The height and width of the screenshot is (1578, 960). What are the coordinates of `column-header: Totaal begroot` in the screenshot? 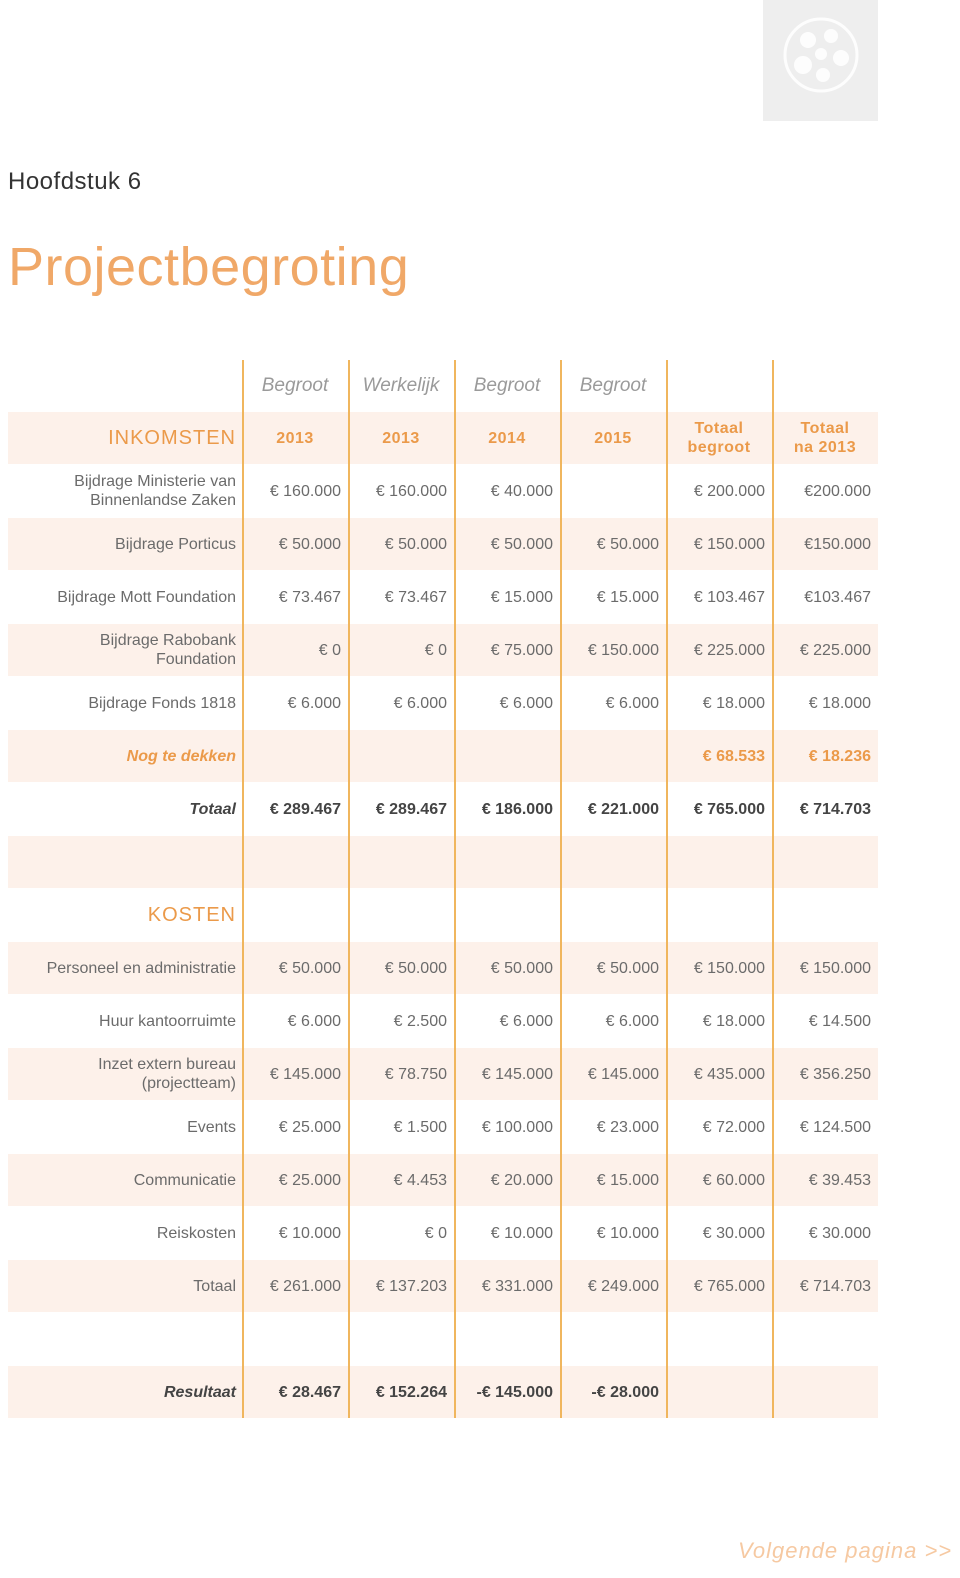 It's located at (719, 438).